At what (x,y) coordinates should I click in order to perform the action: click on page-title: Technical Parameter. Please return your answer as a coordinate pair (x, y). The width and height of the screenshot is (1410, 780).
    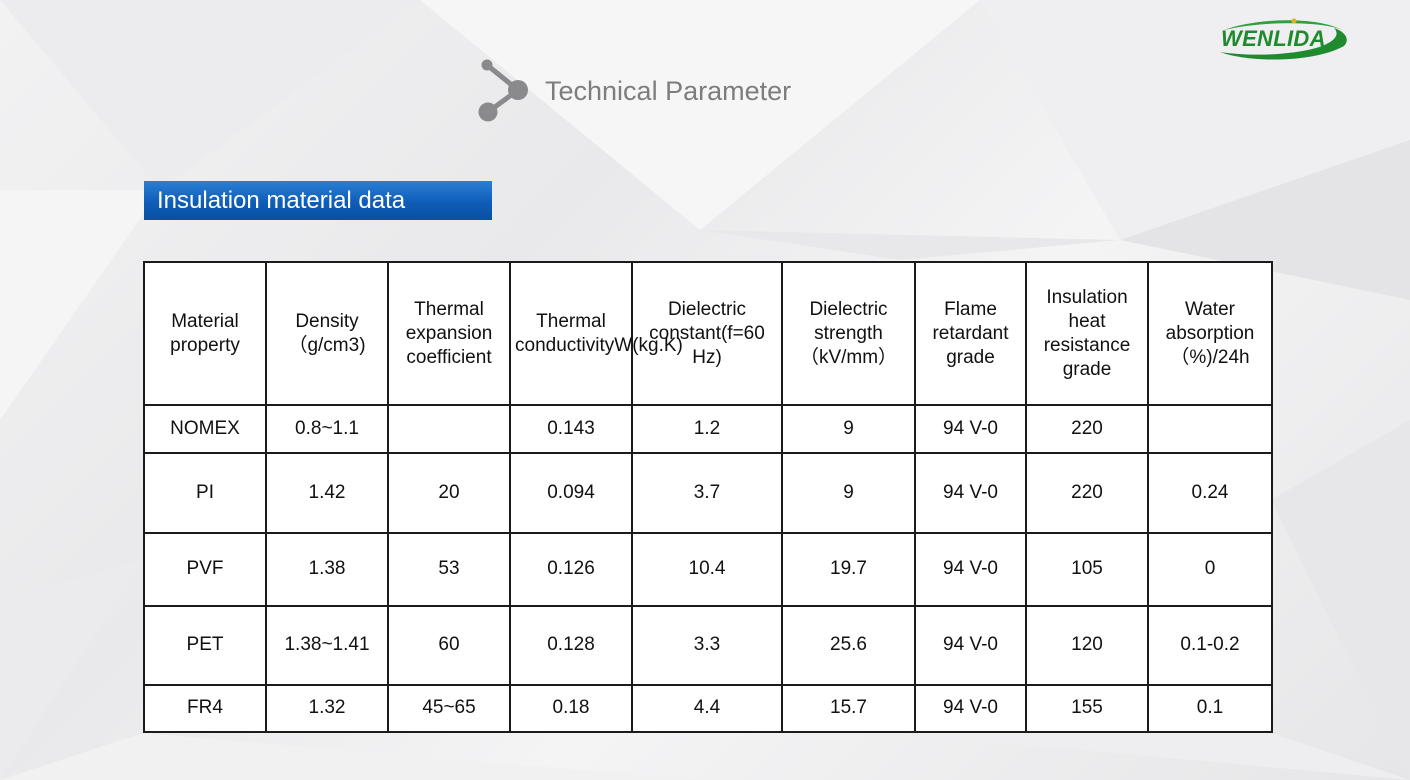
    Looking at the image, I should click on (668, 91).